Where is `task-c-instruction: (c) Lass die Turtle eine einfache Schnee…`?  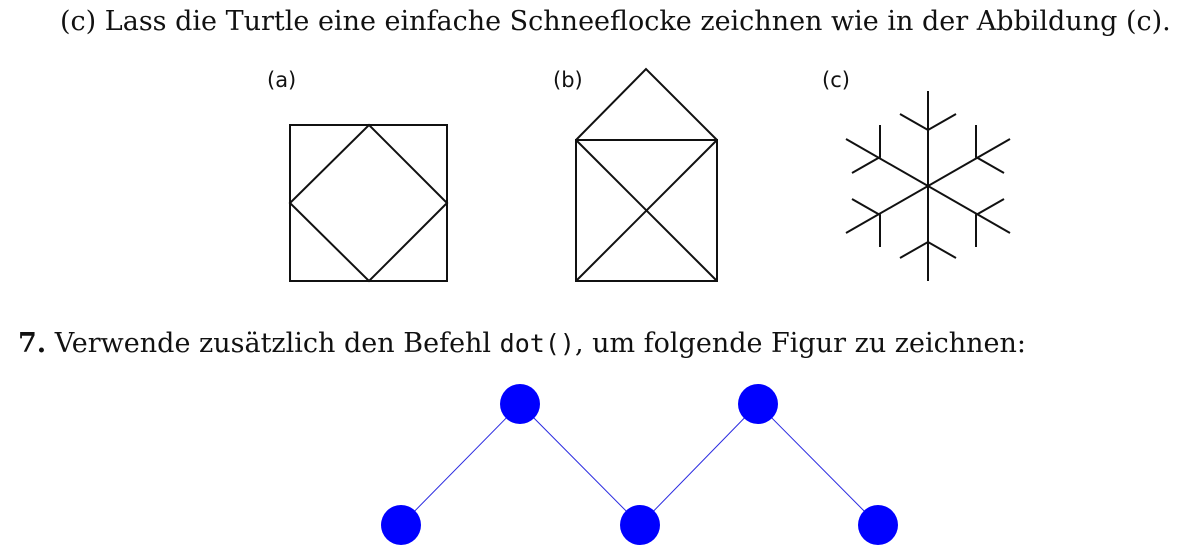 task-c-instruction: (c) Lass die Turtle eine einfache Schnee… is located at coordinates (615, 22).